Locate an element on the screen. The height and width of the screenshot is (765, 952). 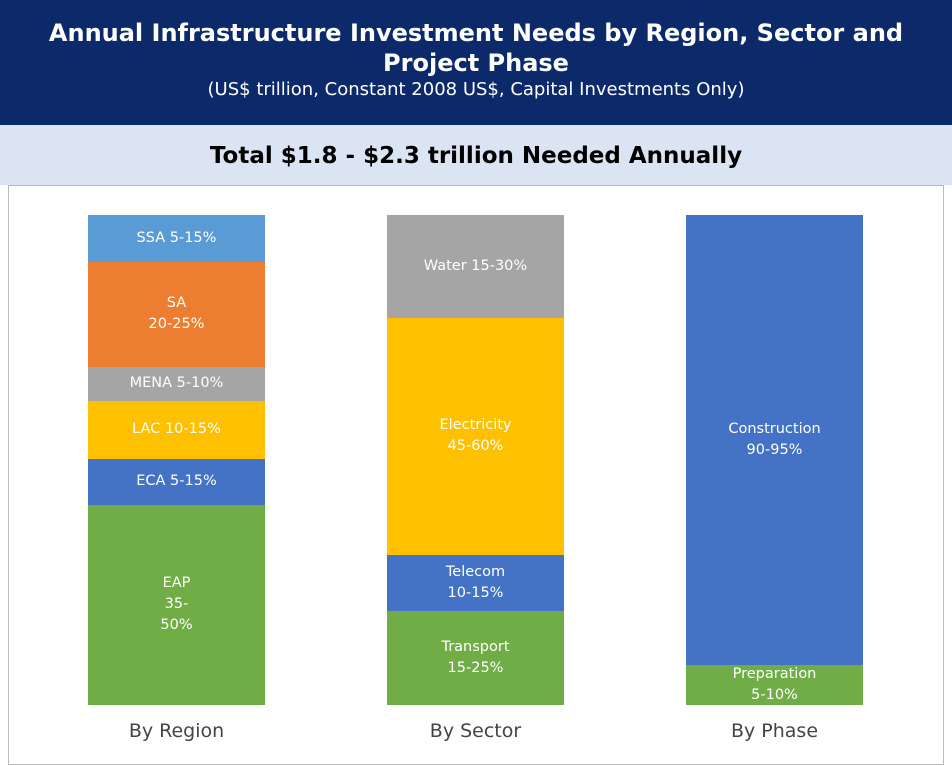
bar-segment: LAC 10-15% is located at coordinates (176, 429).